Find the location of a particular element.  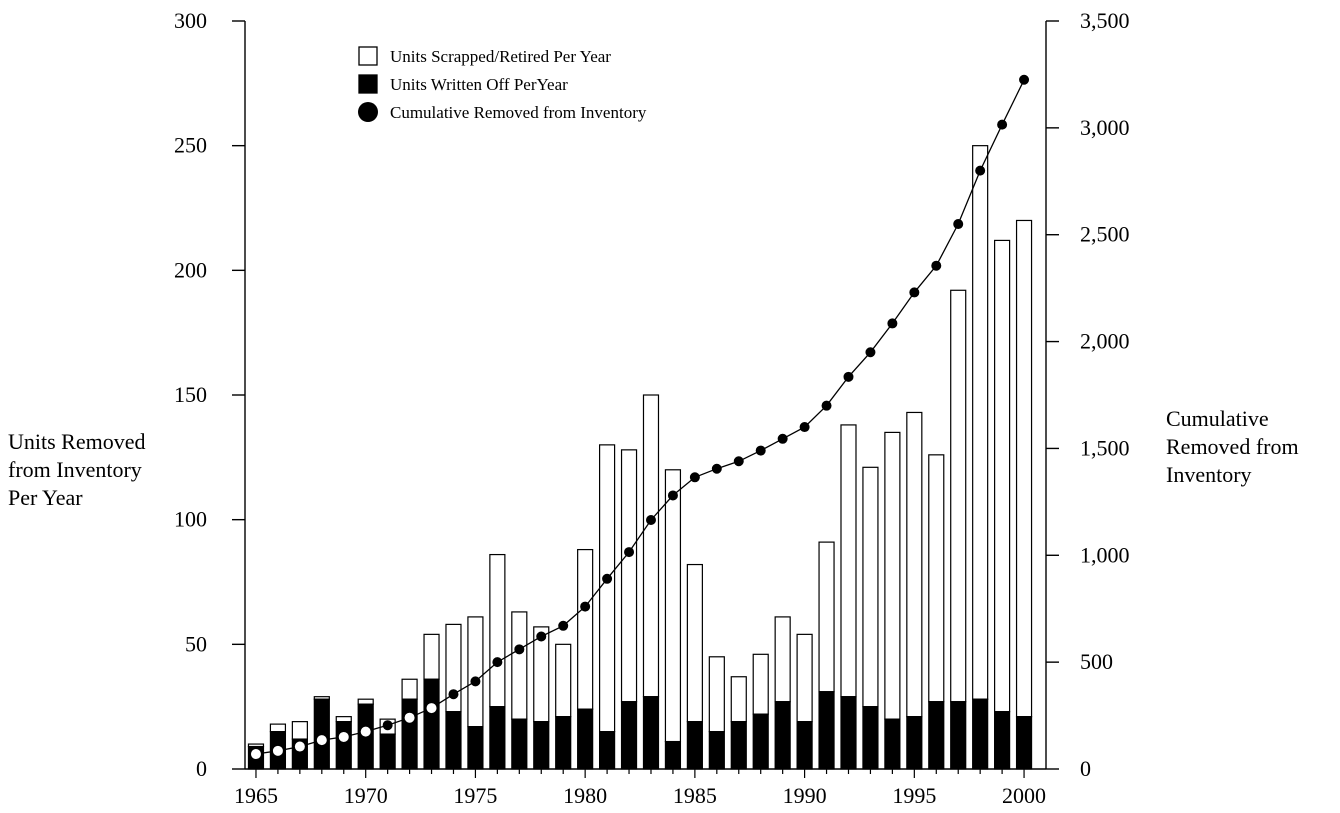

bar-written-off-1991 is located at coordinates (826, 730).